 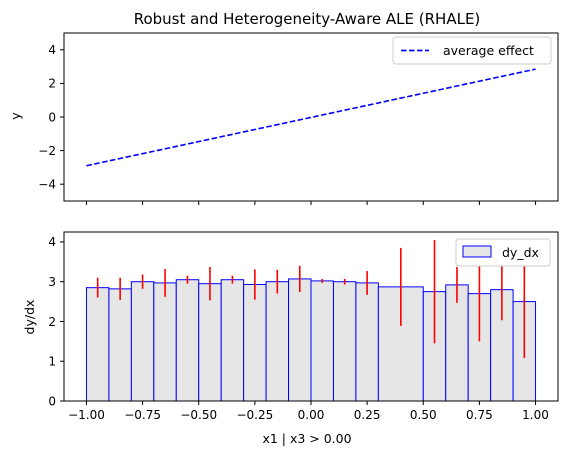 What do you see at coordinates (52, 362) in the screenshot?
I see `bottom-y-tick-label: 1` at bounding box center [52, 362].